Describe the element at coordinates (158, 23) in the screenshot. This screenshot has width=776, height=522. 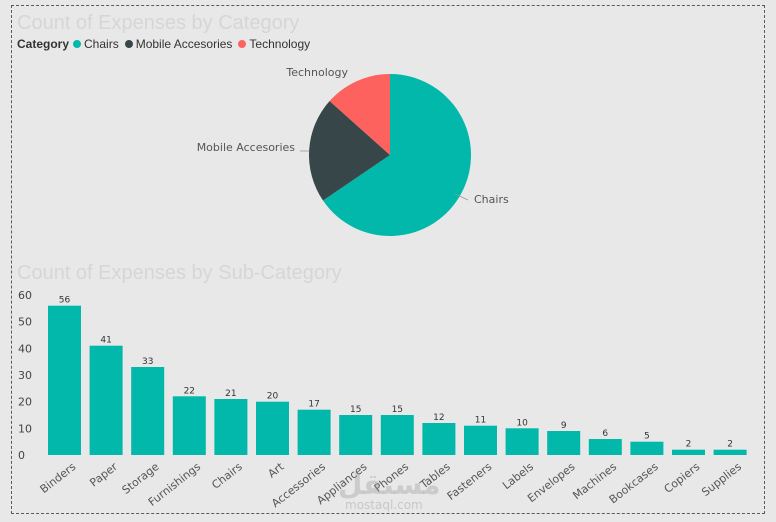
I see `pie-chart-title: Count of Expenses by Category` at that location.